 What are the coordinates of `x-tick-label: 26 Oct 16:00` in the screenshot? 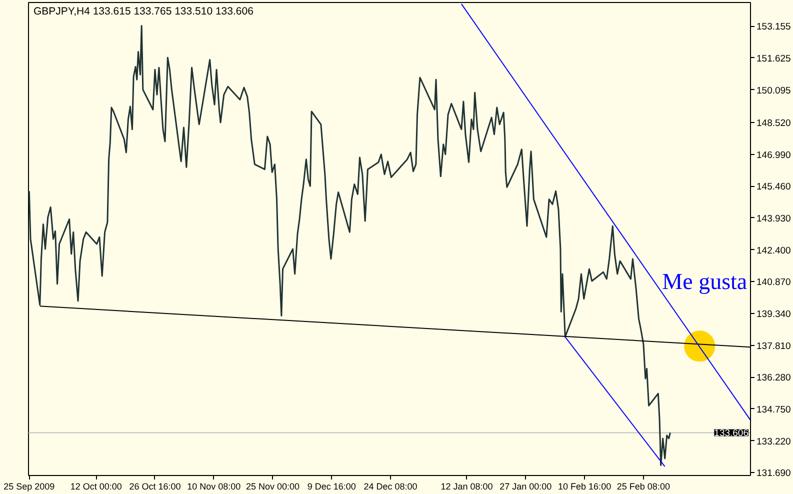 It's located at (155, 487).